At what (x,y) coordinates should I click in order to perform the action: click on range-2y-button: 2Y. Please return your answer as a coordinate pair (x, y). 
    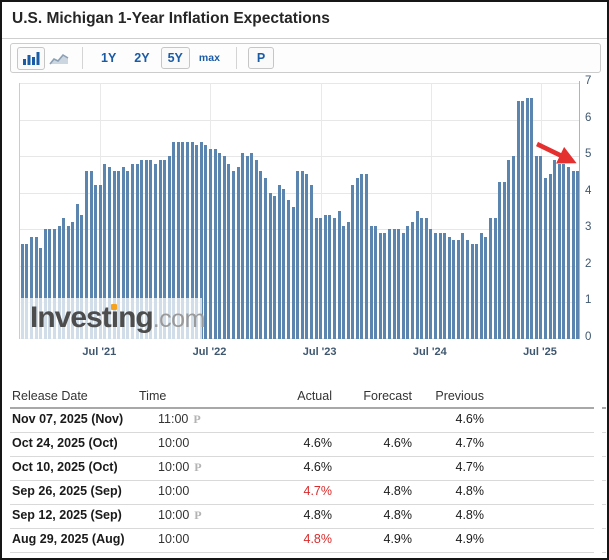
    Looking at the image, I should click on (141, 58).